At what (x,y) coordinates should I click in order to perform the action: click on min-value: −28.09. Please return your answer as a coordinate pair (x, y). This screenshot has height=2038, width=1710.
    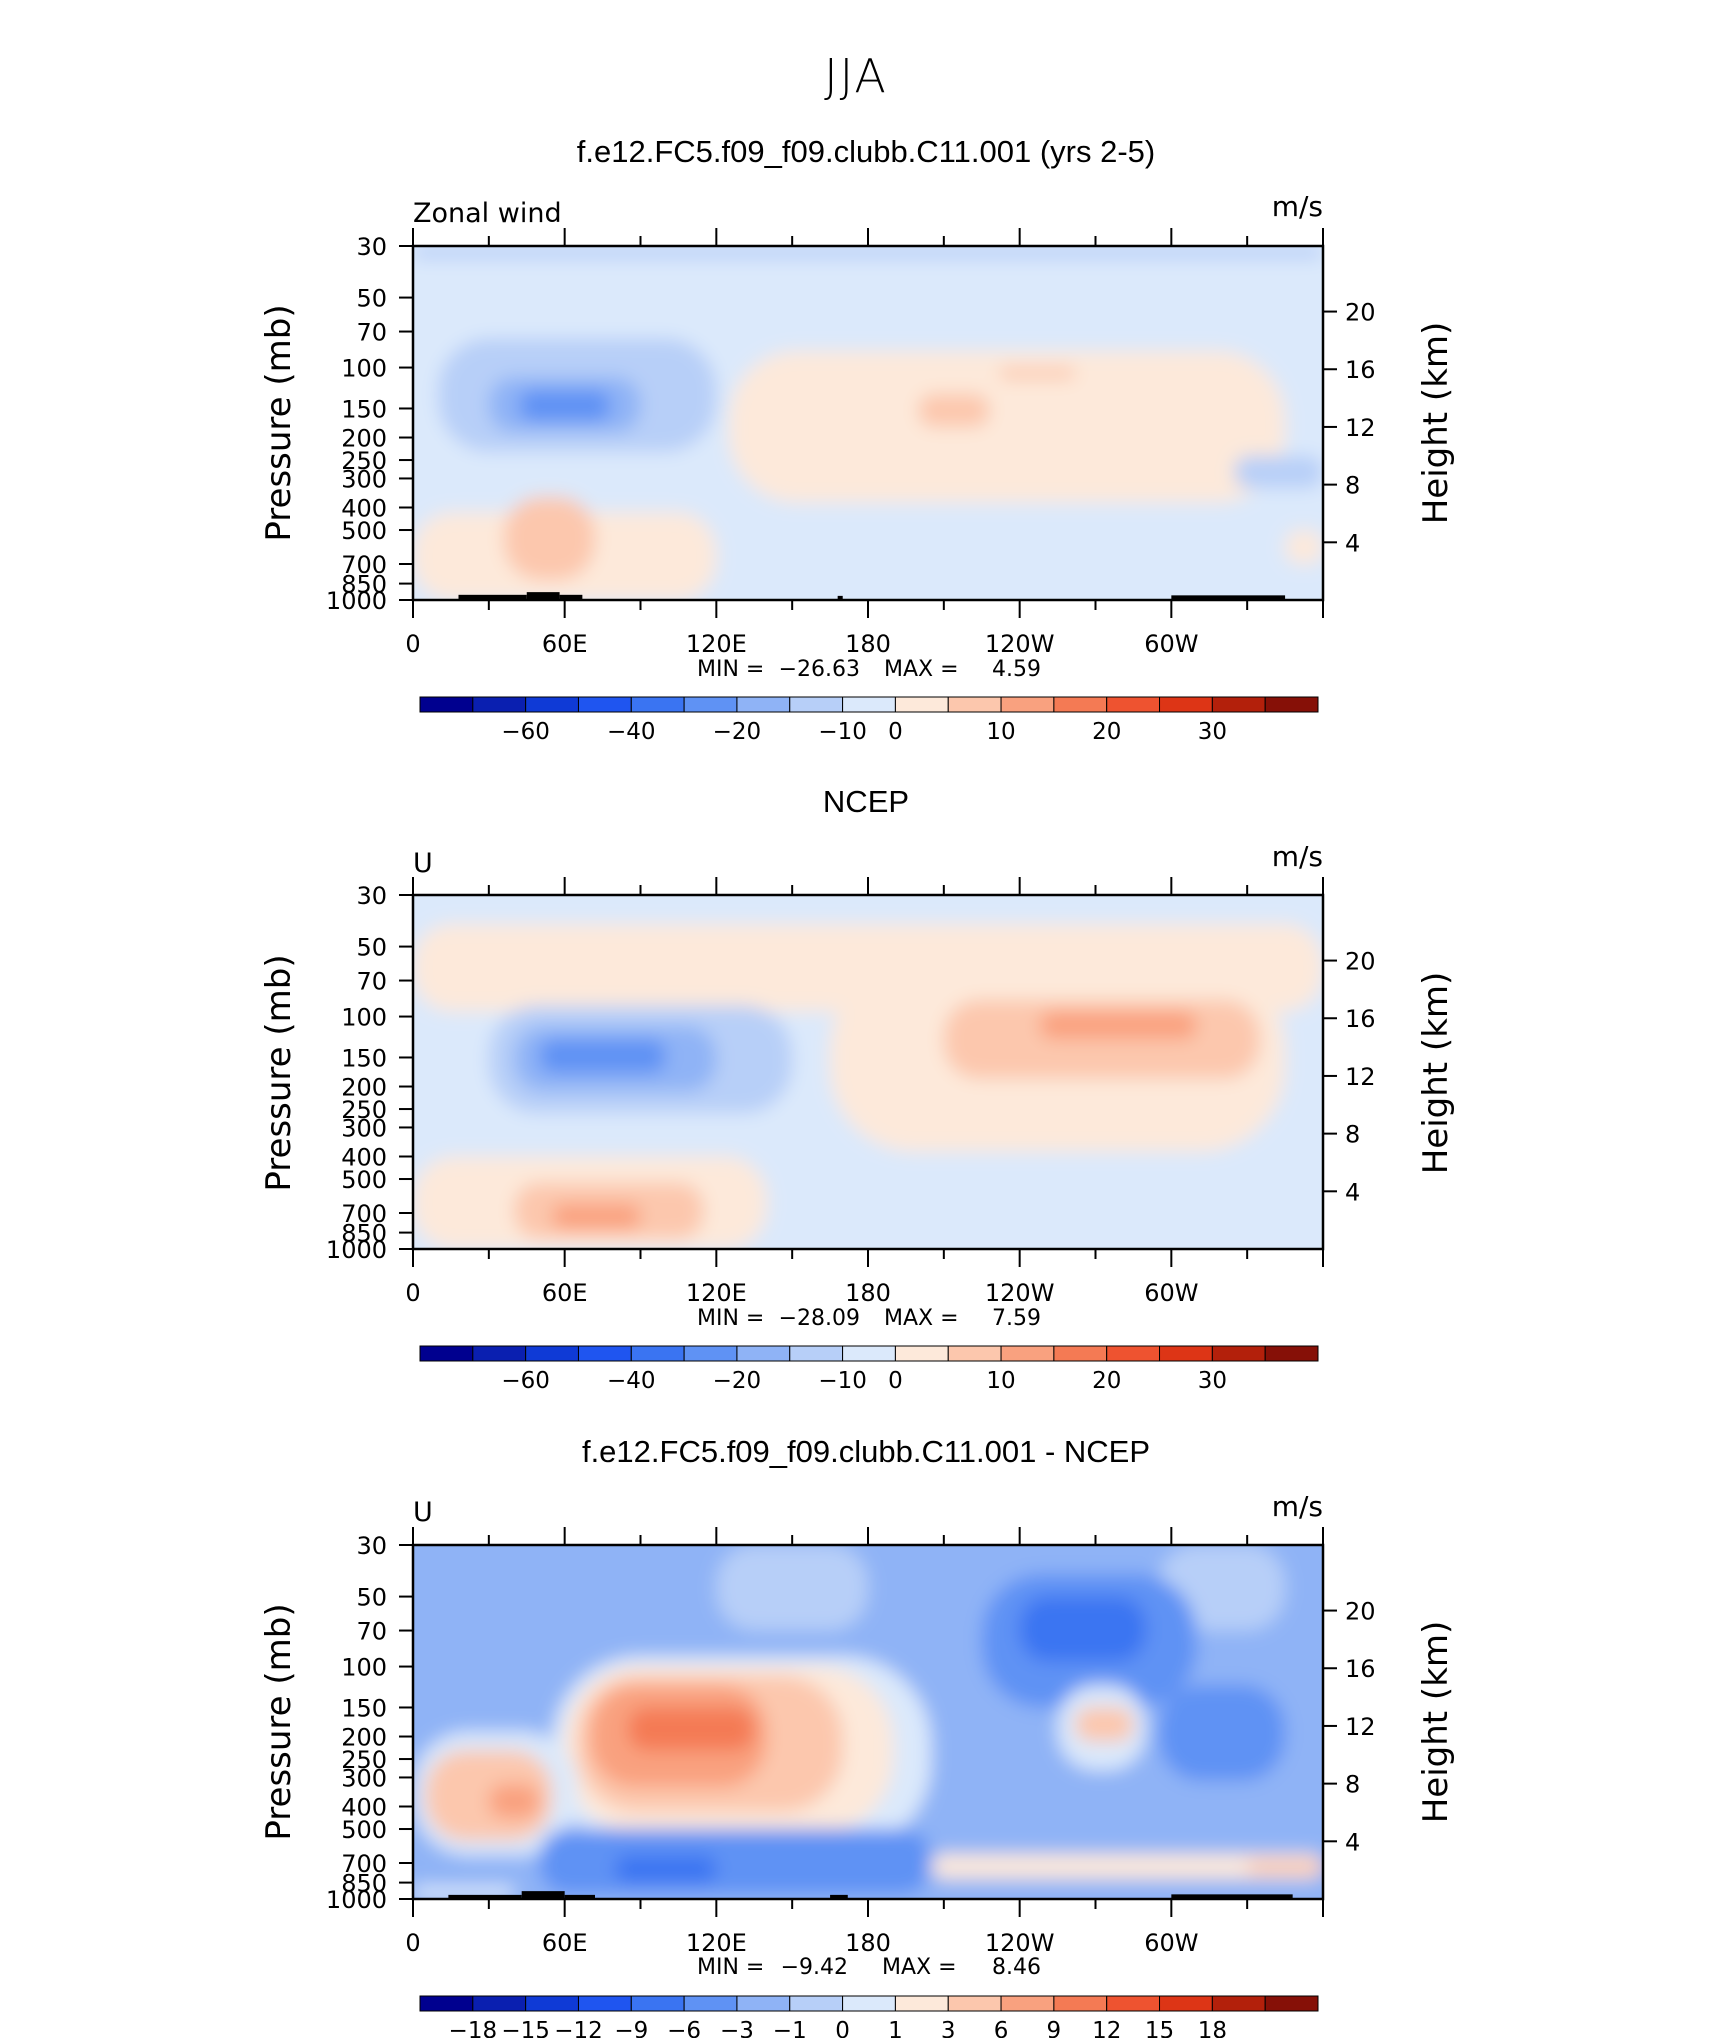
    Looking at the image, I should click on (819, 1318).